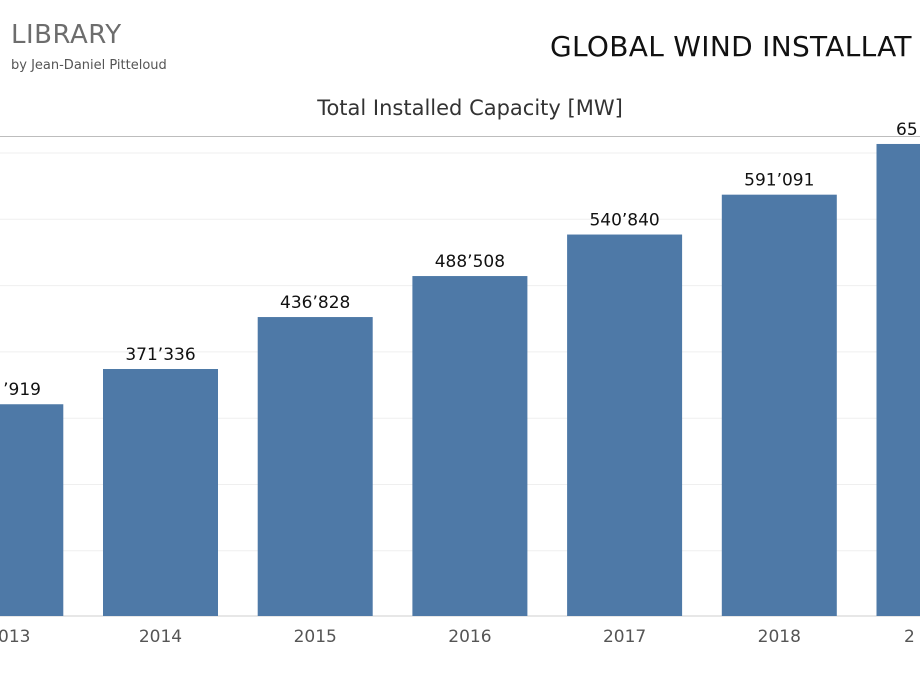  Describe the element at coordinates (160, 637) in the screenshot. I see `x-tick-label: 2014` at that location.